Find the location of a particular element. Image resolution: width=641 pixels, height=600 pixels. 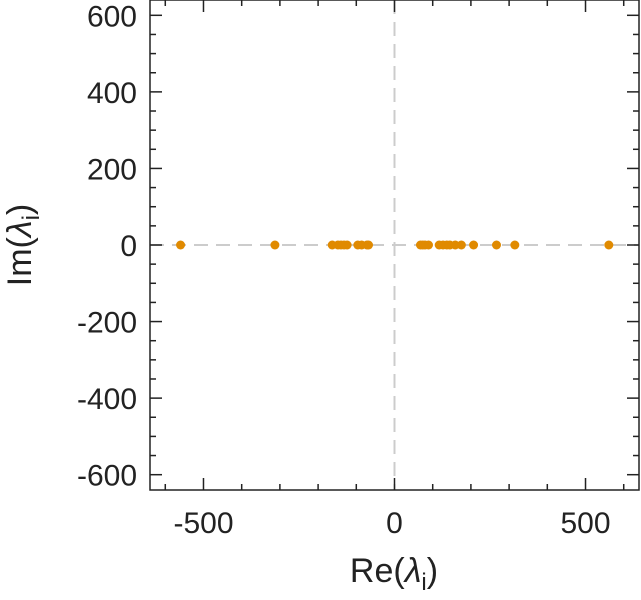

x-tick-label: 0 is located at coordinates (394, 523).